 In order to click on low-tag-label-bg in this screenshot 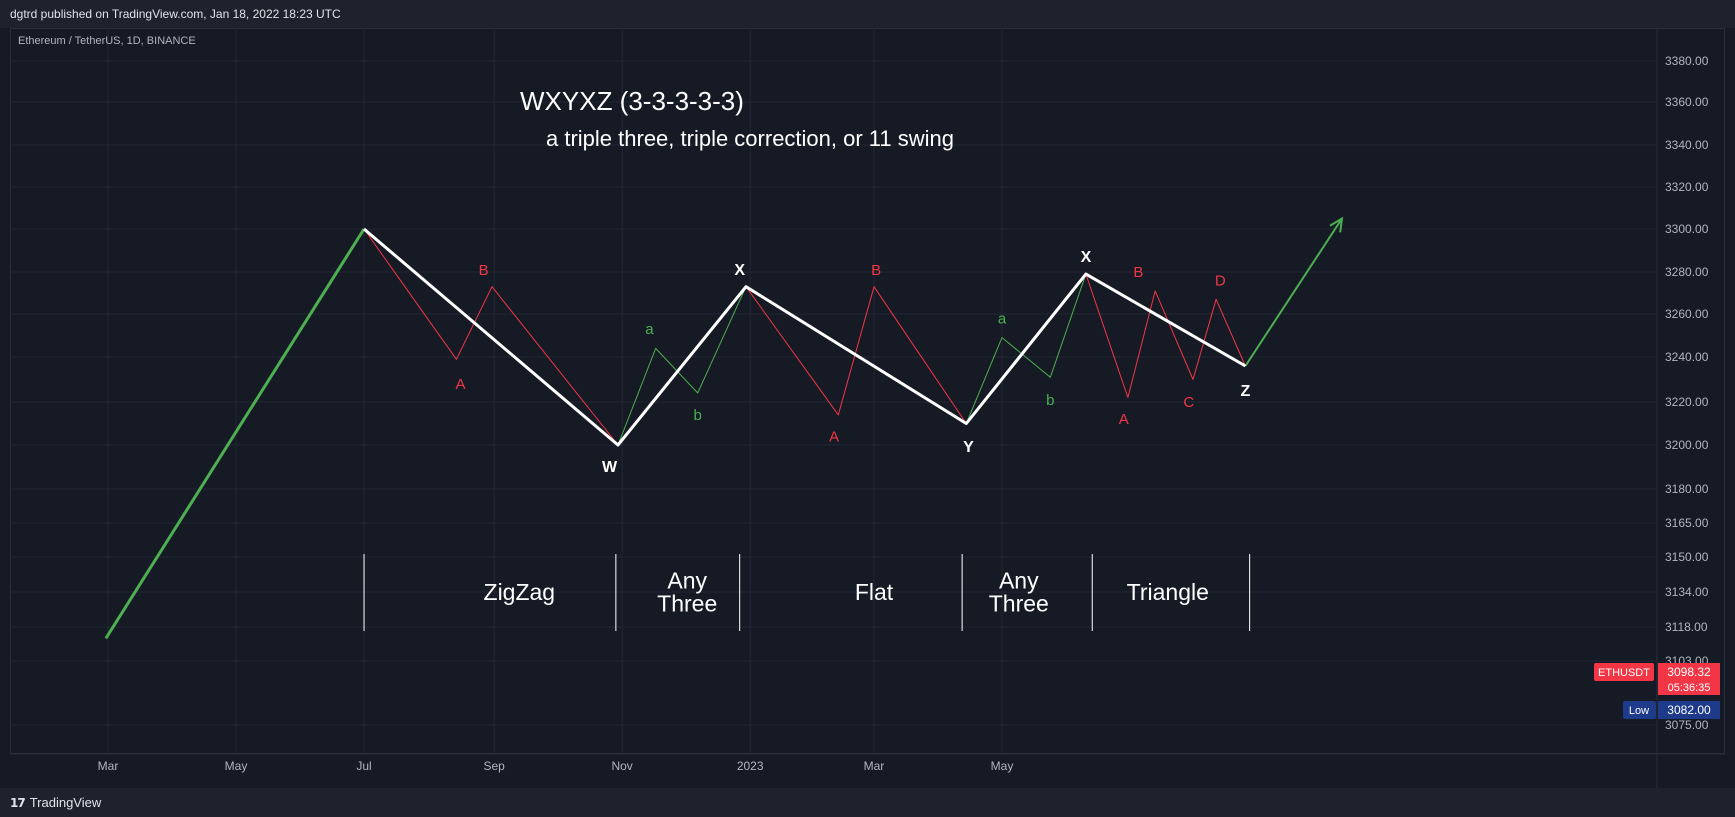, I will do `click(1639, 710)`.